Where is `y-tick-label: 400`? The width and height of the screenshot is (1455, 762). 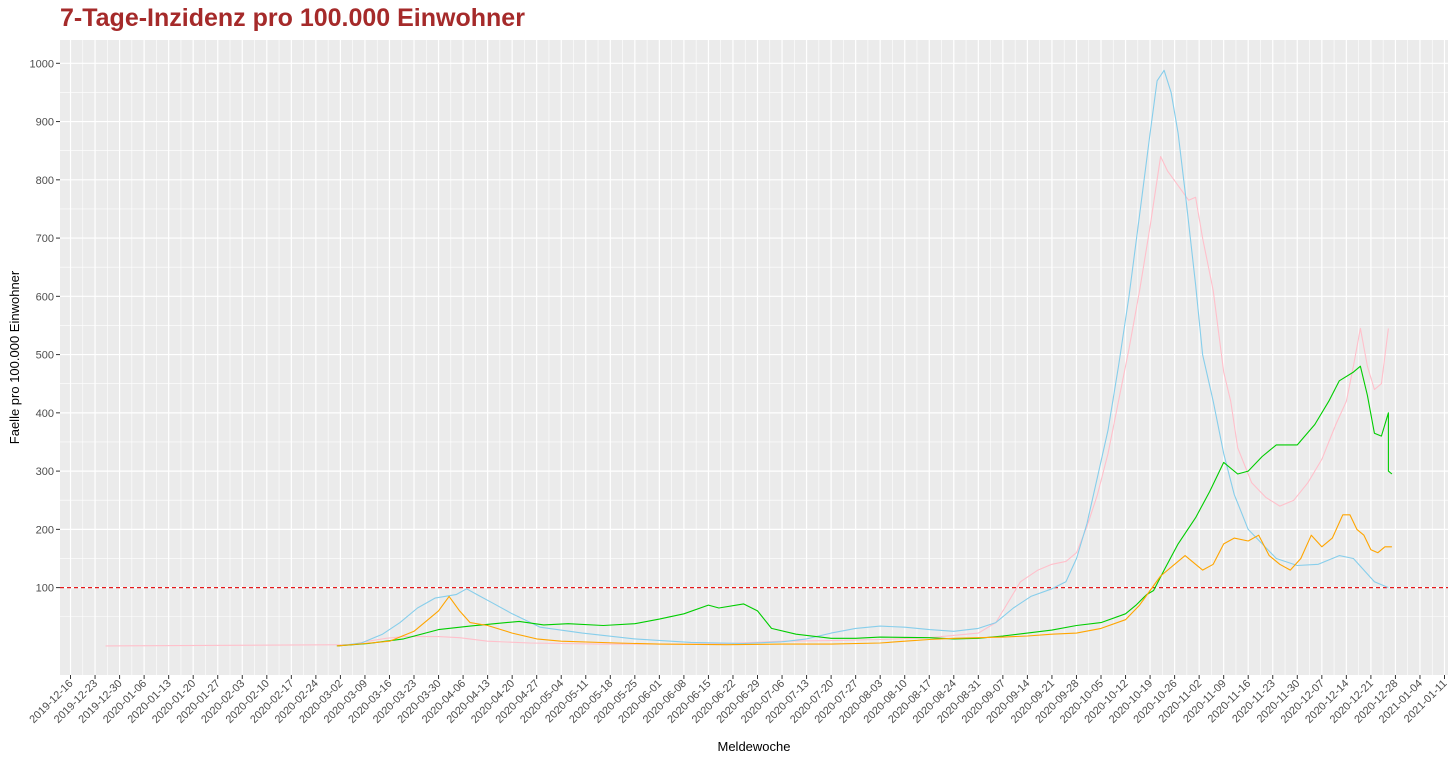 y-tick-label: 400 is located at coordinates (45, 414).